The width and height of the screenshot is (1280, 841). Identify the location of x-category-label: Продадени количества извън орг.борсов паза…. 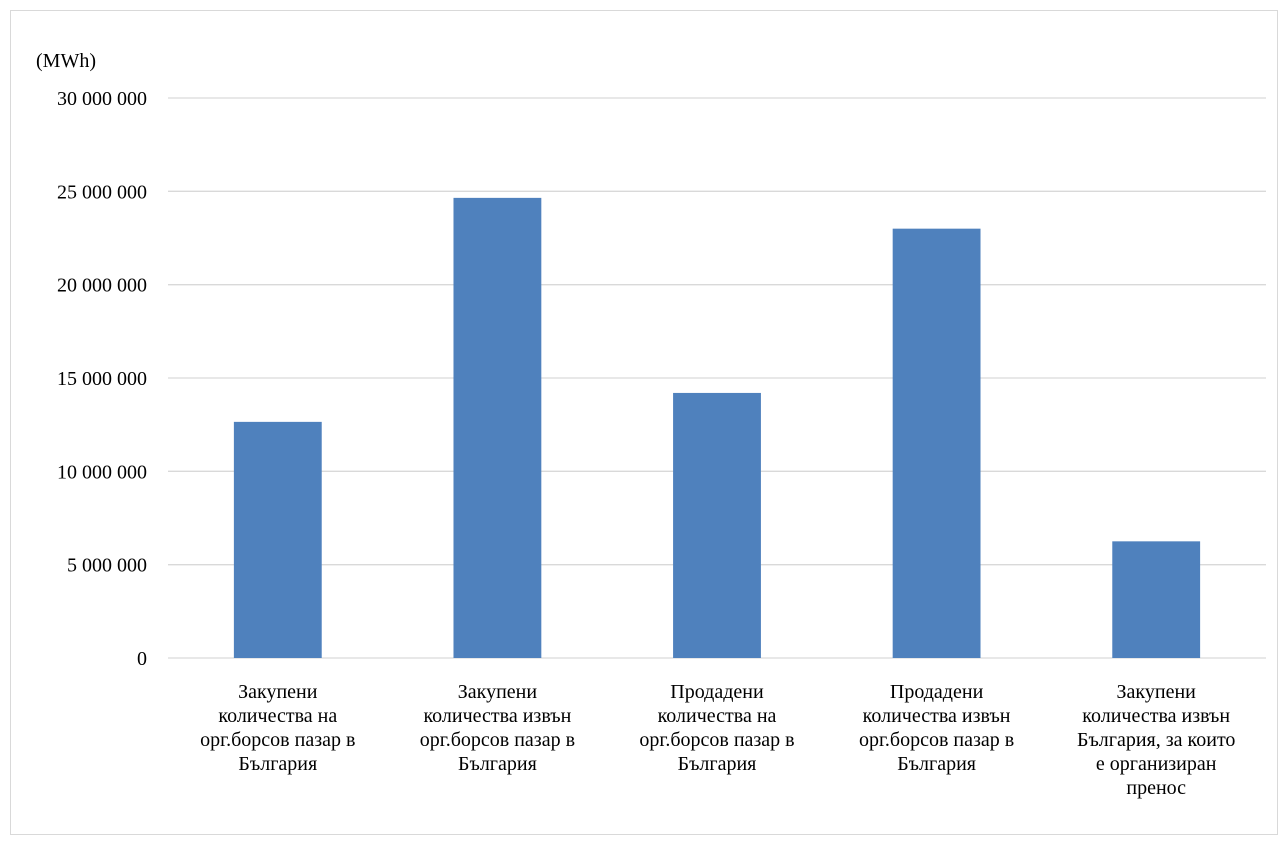
(936, 728).